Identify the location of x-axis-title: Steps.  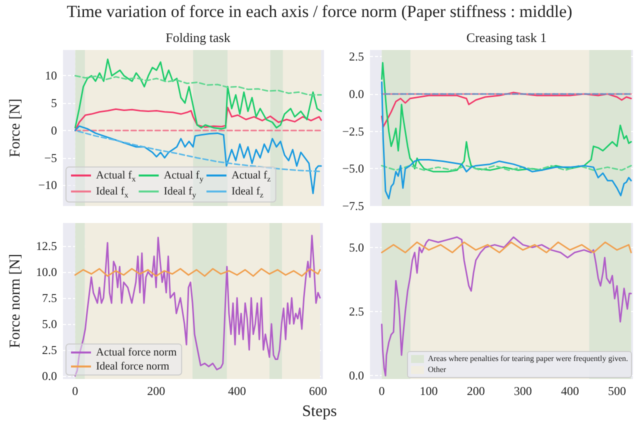
(319, 412).